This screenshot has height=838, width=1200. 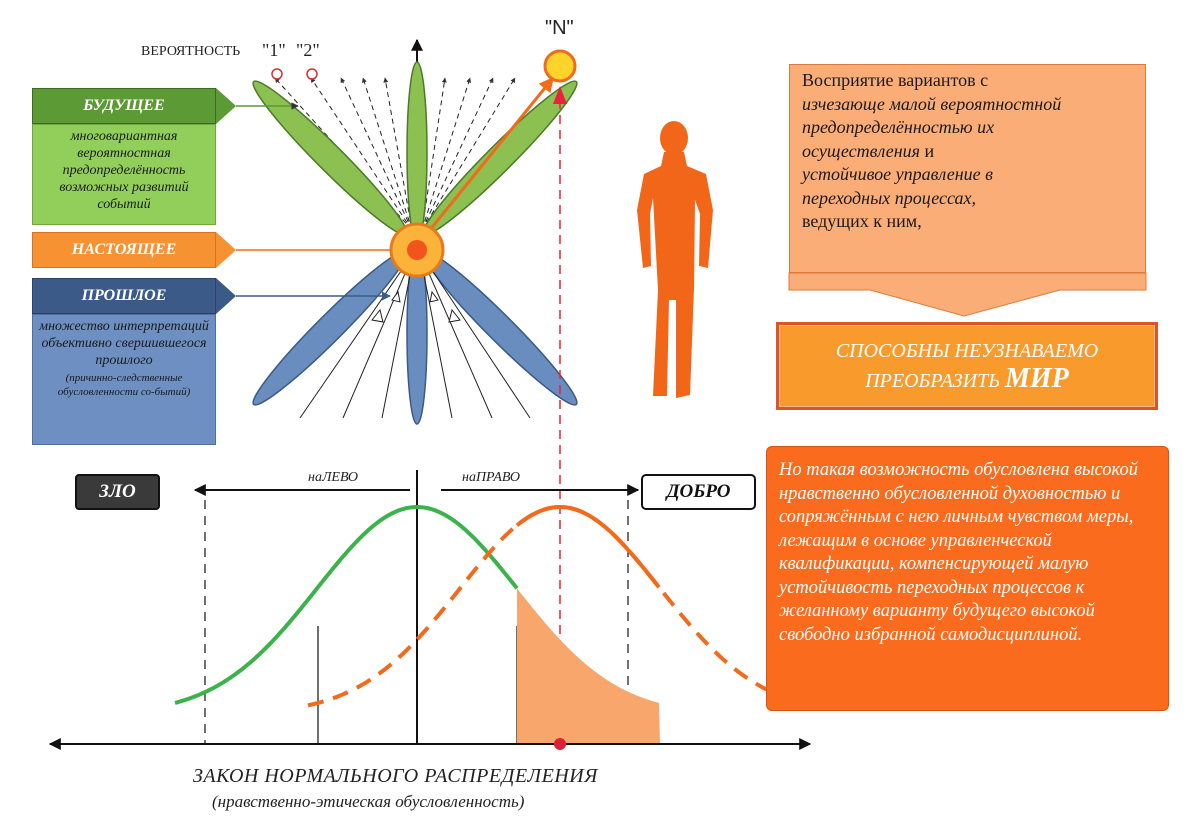 I want to click on n-arrow-tip, so click(x=560, y=95).